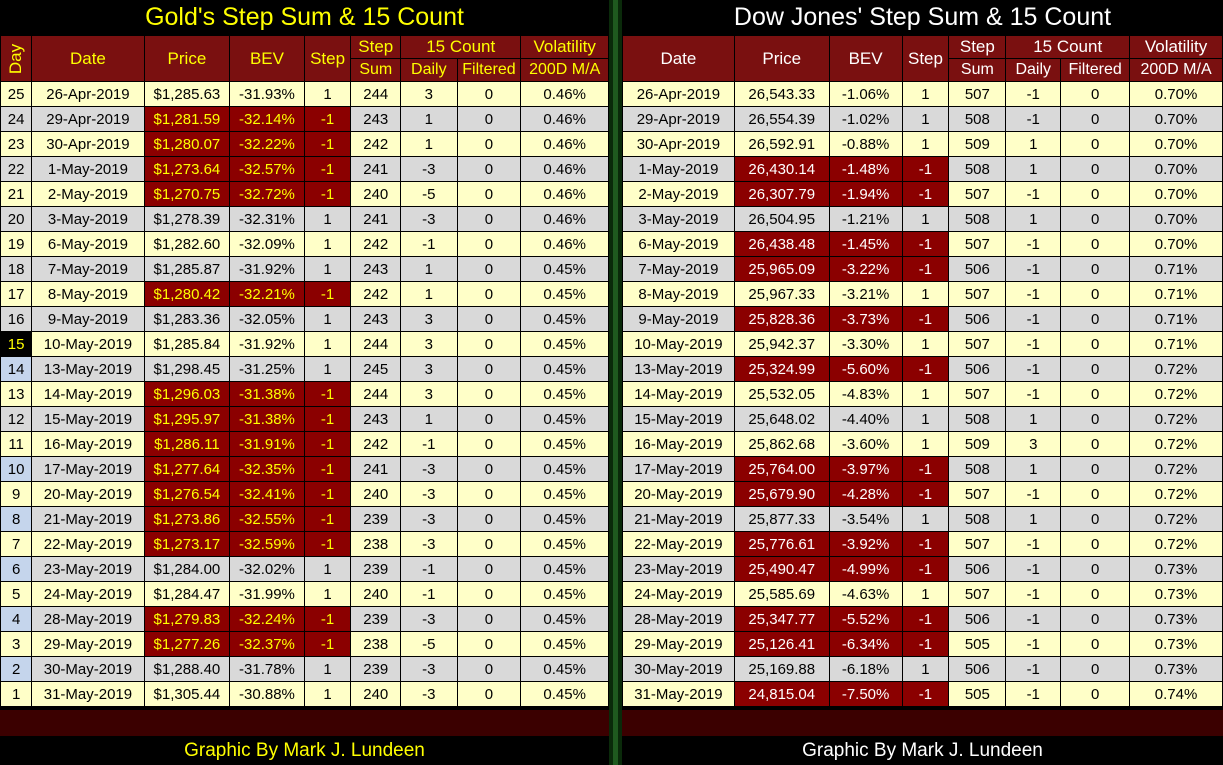  Describe the element at coordinates (865, 669) in the screenshot. I see `bev-cell: -6.18%` at that location.